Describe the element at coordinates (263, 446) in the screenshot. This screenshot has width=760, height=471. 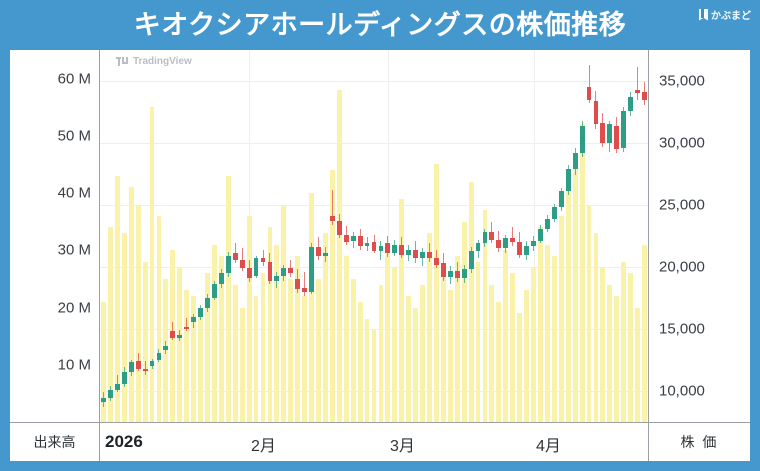
I see `time-axis-tick: 2月` at that location.